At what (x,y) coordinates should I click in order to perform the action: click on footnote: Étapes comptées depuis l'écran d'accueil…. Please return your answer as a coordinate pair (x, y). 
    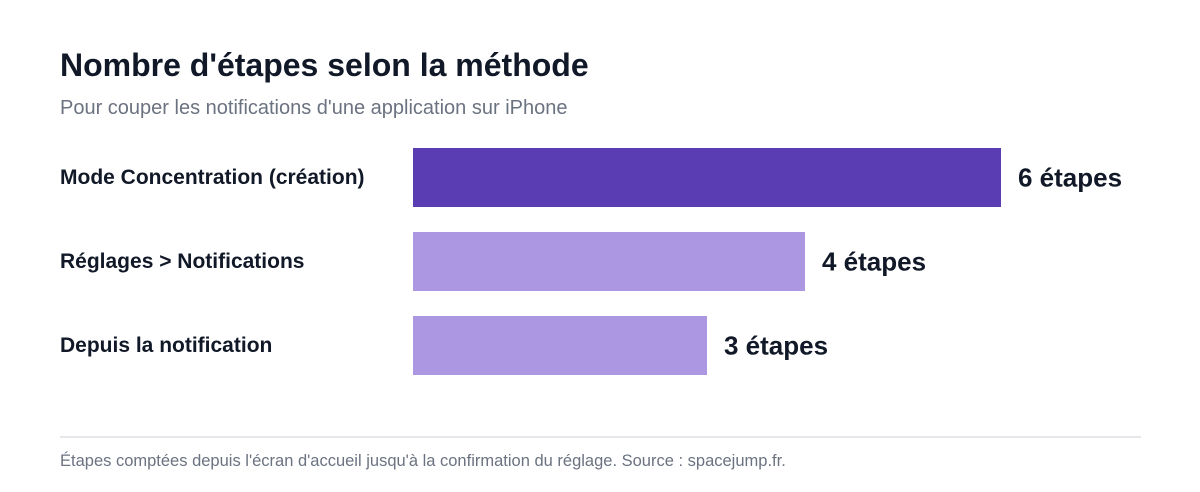
    Looking at the image, I should click on (423, 461).